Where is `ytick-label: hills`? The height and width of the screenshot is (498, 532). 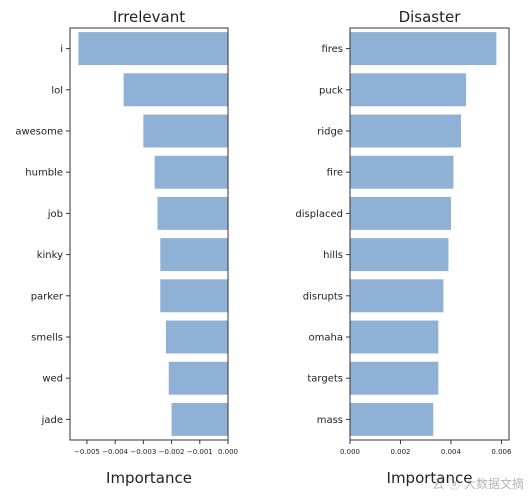
ytick-label: hills is located at coordinates (333, 255).